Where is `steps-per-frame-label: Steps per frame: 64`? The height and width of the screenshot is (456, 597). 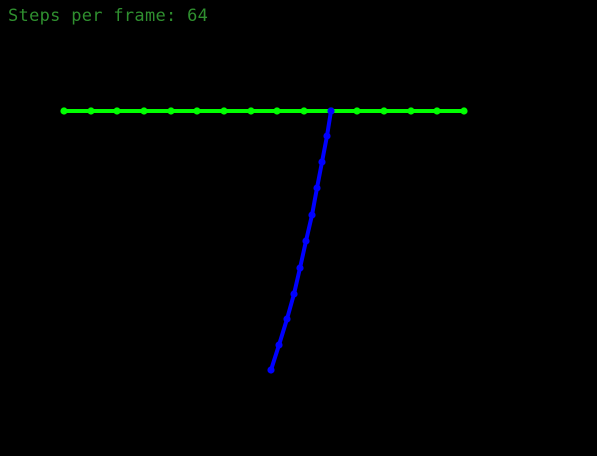
steps-per-frame-label: Steps per frame: 64 is located at coordinates (108, 16).